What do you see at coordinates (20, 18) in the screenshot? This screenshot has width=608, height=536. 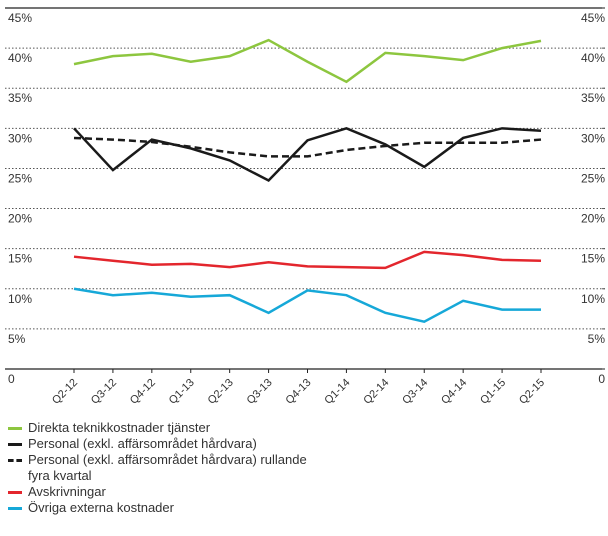 I see `y-tick-label: 45%` at bounding box center [20, 18].